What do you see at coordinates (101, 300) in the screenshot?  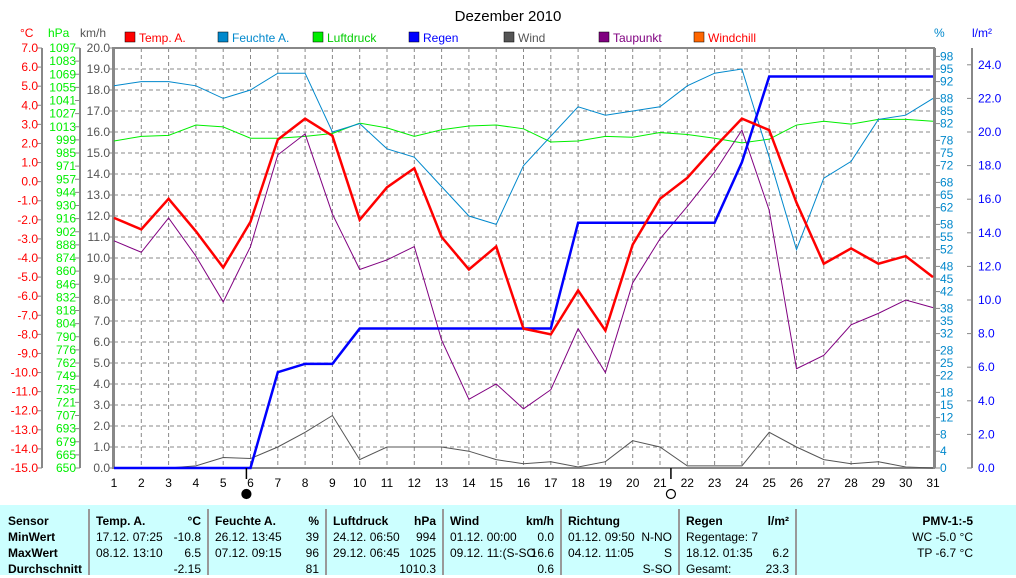 I see `wind-tick-label: 8.0` at bounding box center [101, 300].